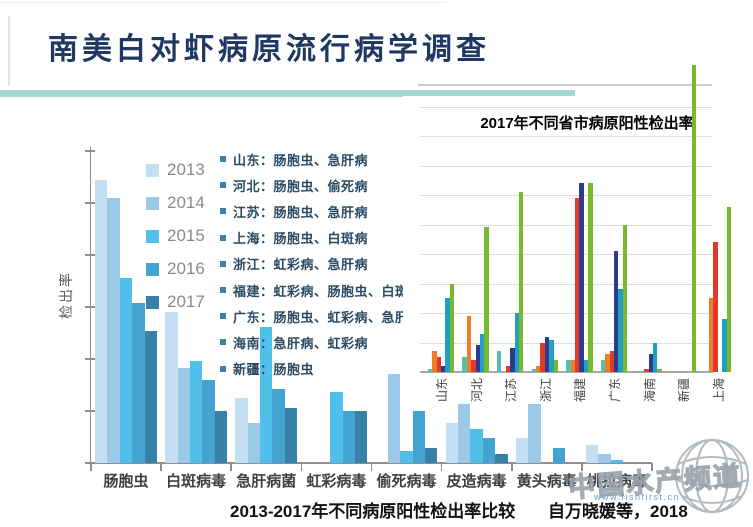 The image size is (753, 527). I want to click on bar-2016-急肝病菌, so click(278, 426).